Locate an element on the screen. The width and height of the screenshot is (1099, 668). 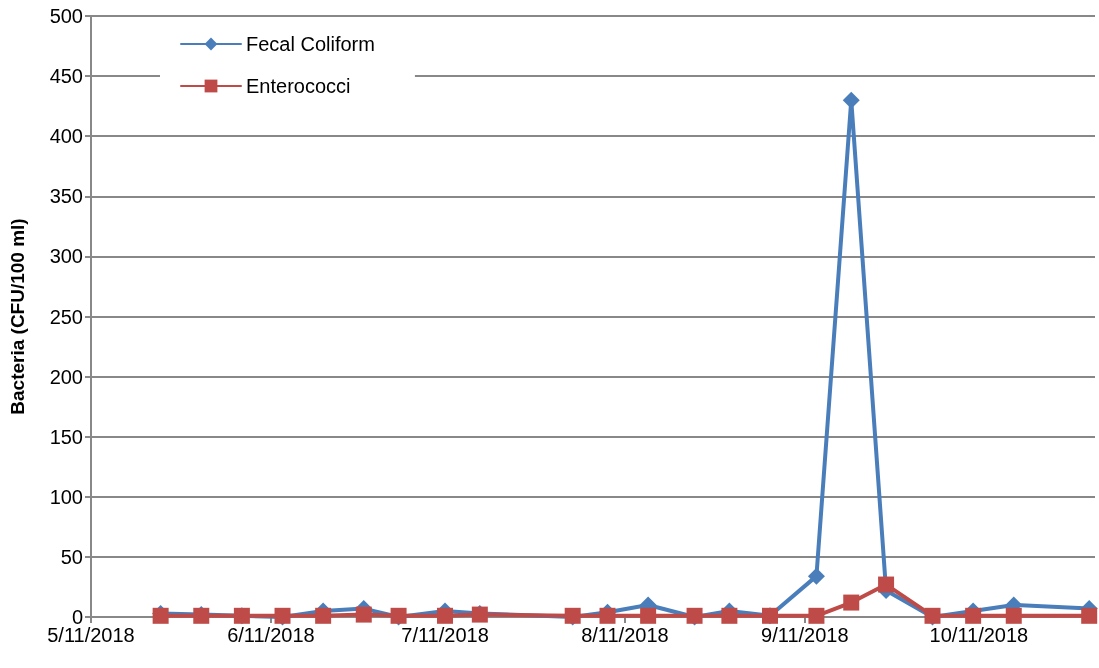
y-tick-label: 300 is located at coordinates (66, 256).